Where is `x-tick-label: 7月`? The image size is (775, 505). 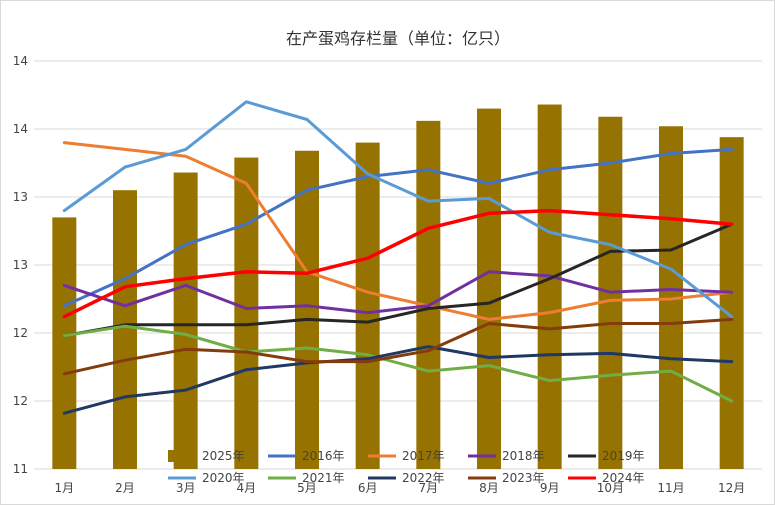 x-tick-label: 7月 is located at coordinates (429, 488).